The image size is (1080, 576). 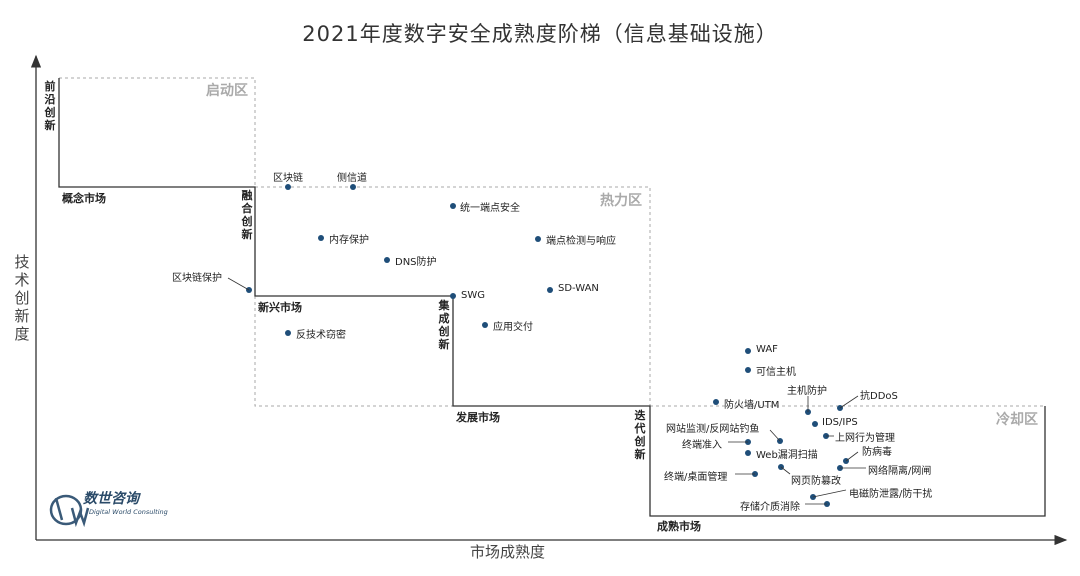 What do you see at coordinates (478, 417) in the screenshot?
I see `developing-market-label: 发展市场` at bounding box center [478, 417].